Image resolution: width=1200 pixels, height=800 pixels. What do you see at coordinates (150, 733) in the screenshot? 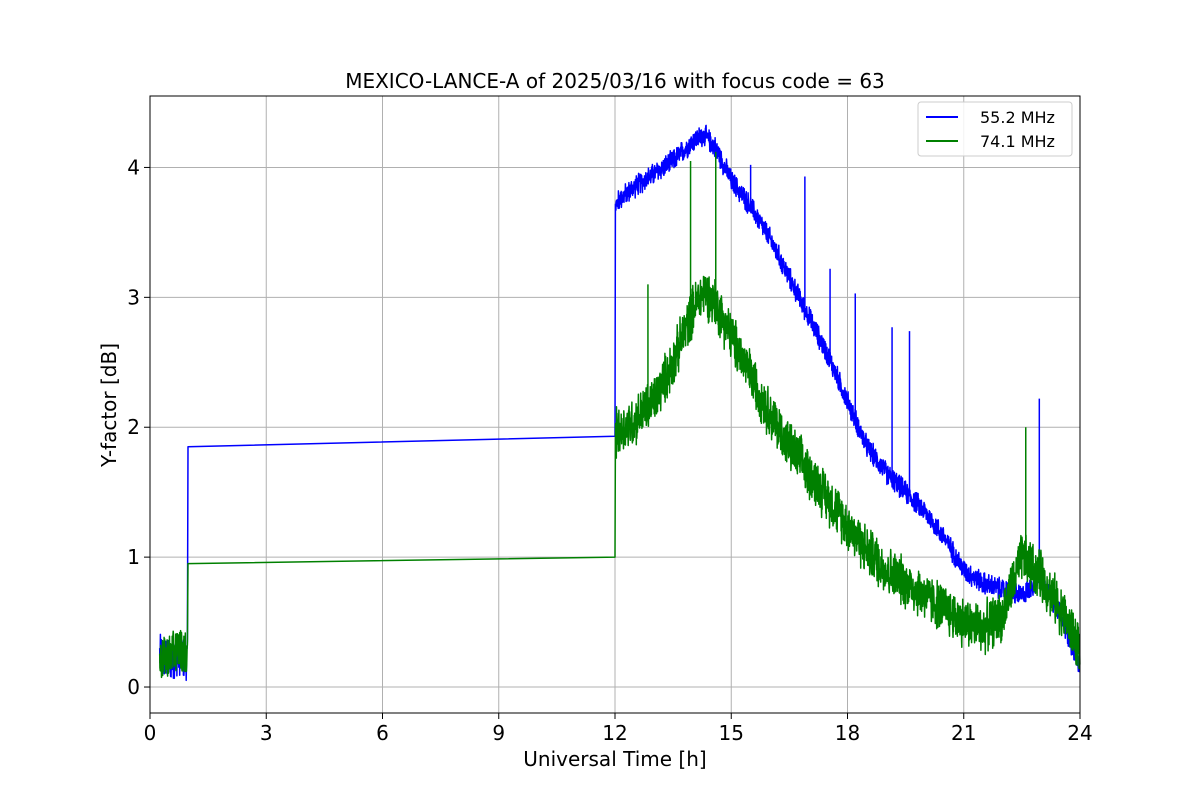
I see `x-tick-label: 0` at bounding box center [150, 733].